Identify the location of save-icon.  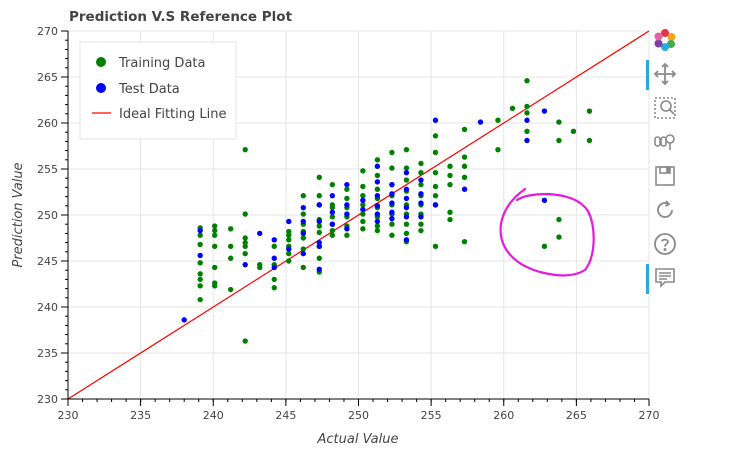
(665, 176).